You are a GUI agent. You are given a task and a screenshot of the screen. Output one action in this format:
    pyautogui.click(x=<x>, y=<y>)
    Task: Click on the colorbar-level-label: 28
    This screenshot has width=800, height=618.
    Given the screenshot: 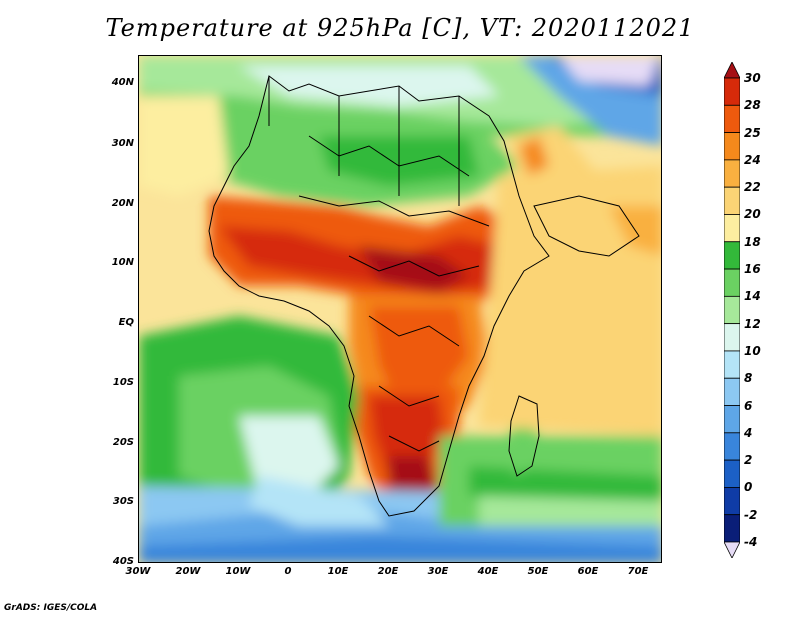 What is the action you would take?
    pyautogui.click(x=752, y=105)
    